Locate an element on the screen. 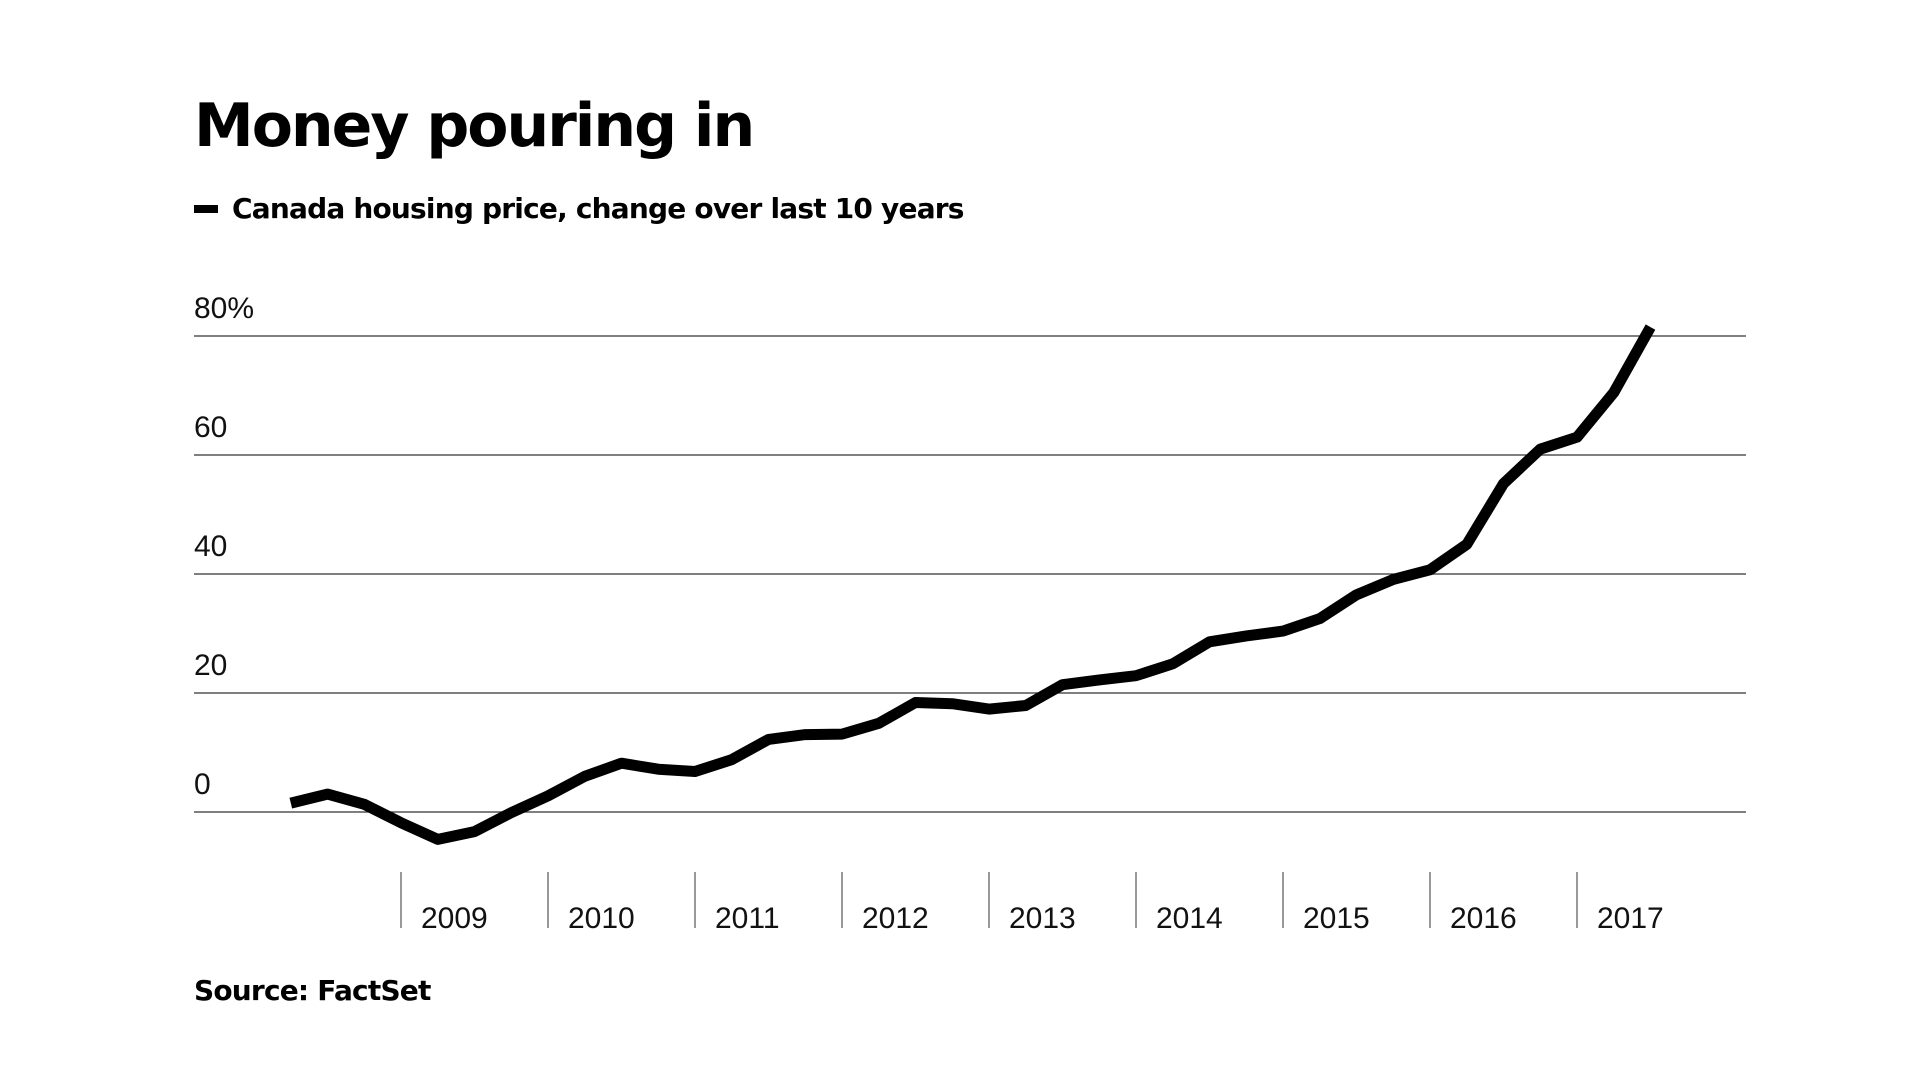 This screenshot has width=1920, height=1080. x-tick-label: 2014 is located at coordinates (1189, 918).